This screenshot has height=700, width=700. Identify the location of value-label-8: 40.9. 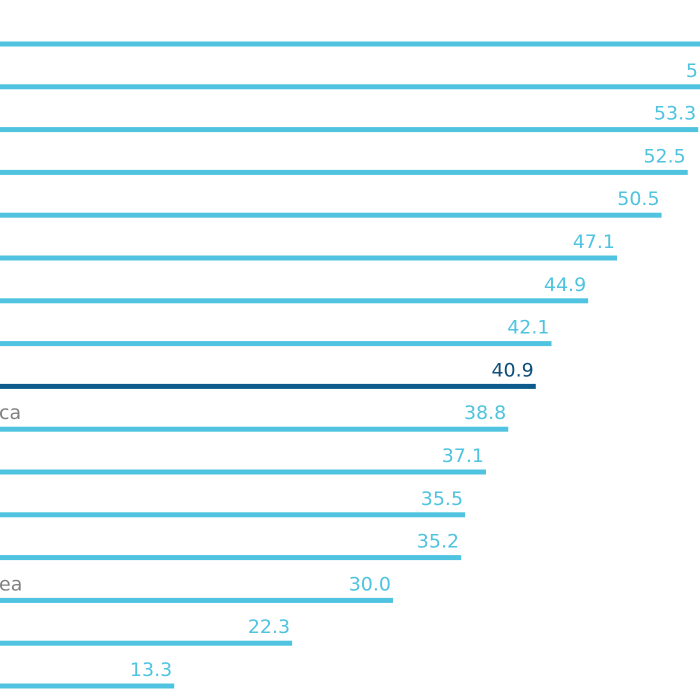
(512, 370).